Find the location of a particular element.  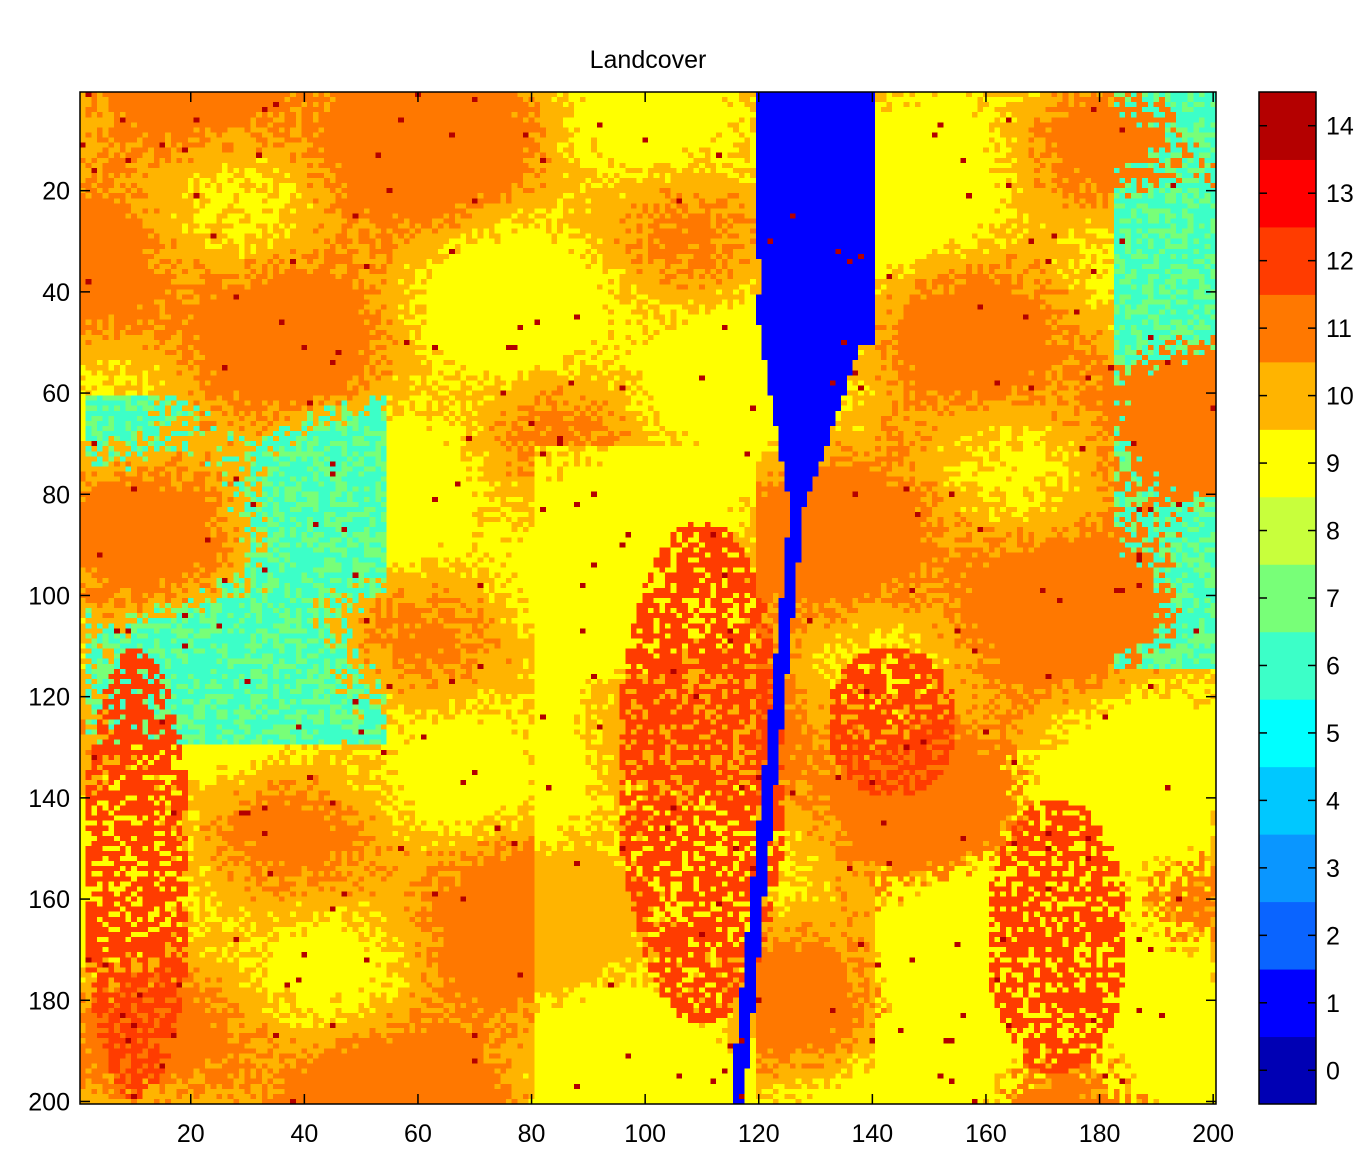

colorbar-tick-label: 10 is located at coordinates (1340, 397).